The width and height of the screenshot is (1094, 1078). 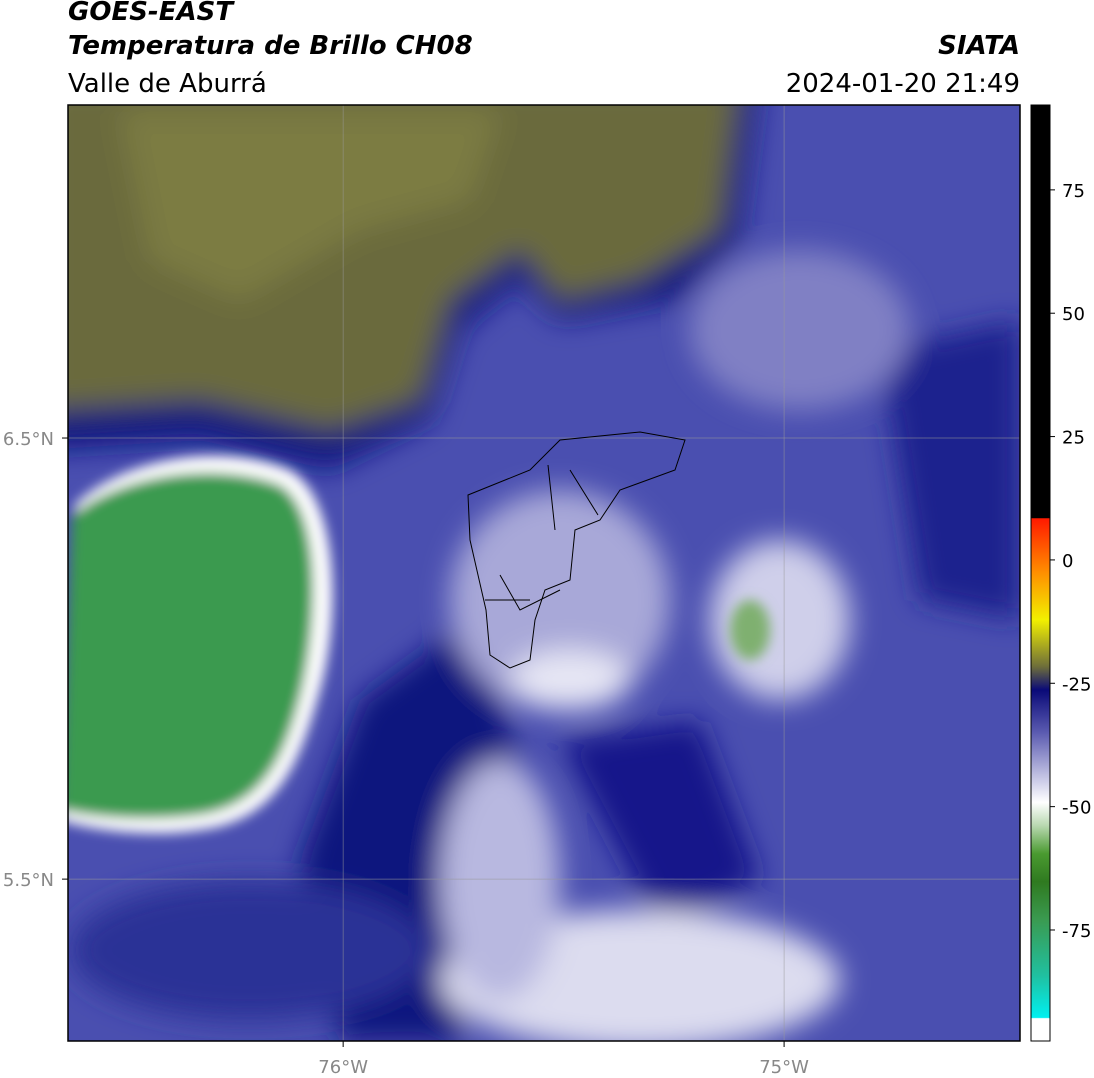 What do you see at coordinates (270, 46) in the screenshot?
I see `subtitle: Temperatura de Brillo CH08` at bounding box center [270, 46].